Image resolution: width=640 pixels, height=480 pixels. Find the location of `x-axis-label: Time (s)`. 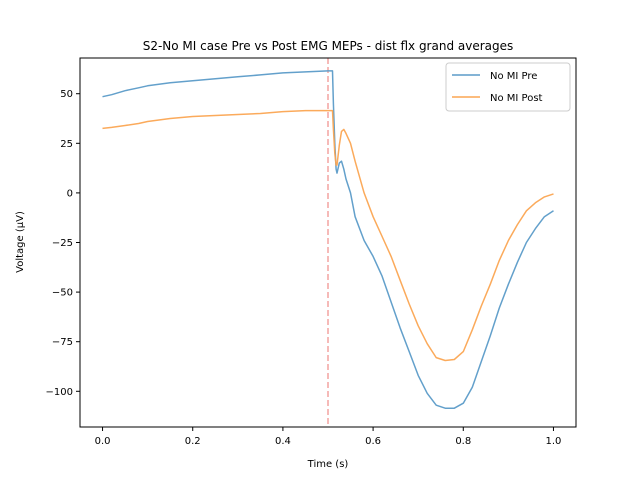

x-axis-label: Time (s) is located at coordinates (328, 464).